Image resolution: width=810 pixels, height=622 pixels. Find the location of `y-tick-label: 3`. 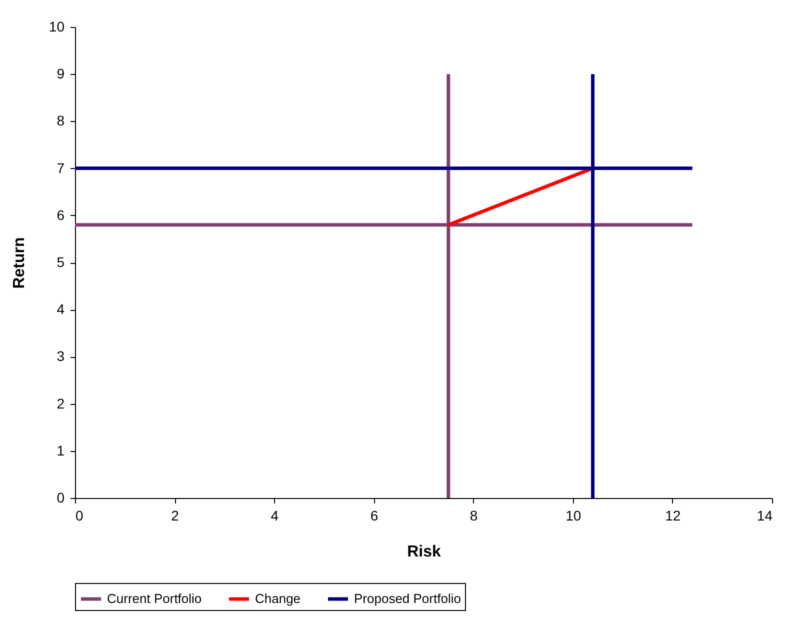

y-tick-label: 3 is located at coordinates (60, 356).